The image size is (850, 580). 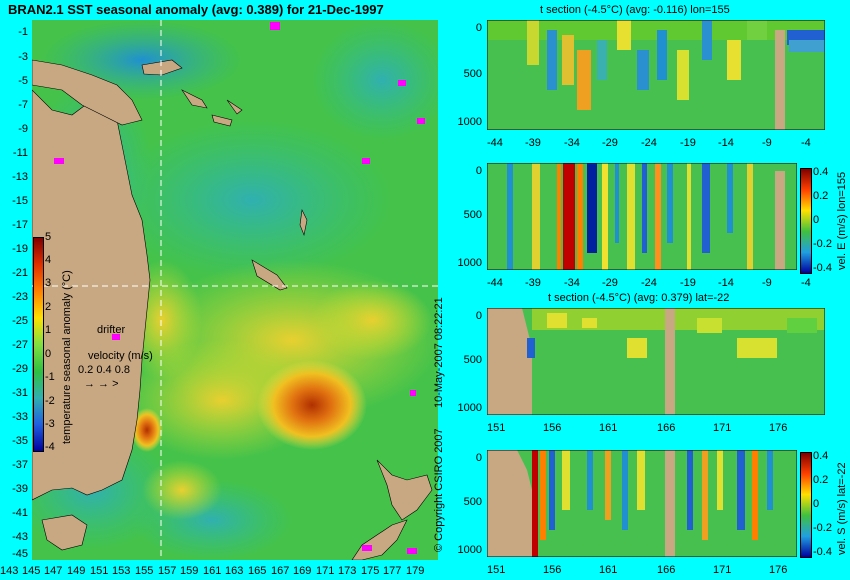 I want to click on lon-label: 143, so click(x=9, y=571).